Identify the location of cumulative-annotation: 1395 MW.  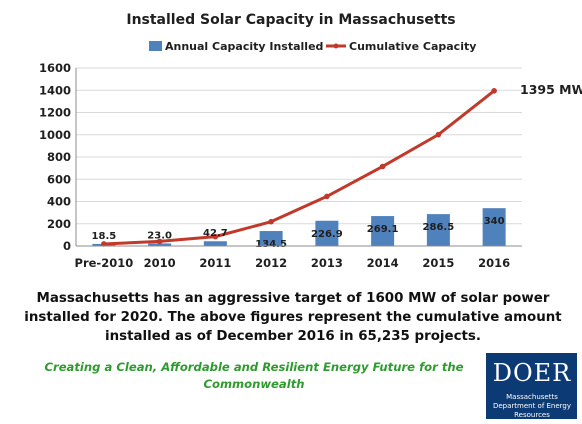
(551, 89).